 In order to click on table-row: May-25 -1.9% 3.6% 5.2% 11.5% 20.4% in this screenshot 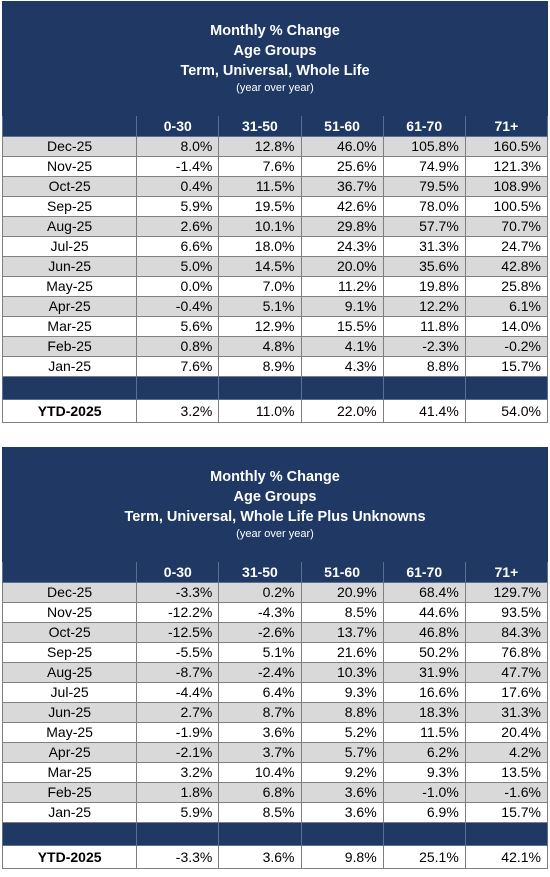, I will do `click(275, 732)`.